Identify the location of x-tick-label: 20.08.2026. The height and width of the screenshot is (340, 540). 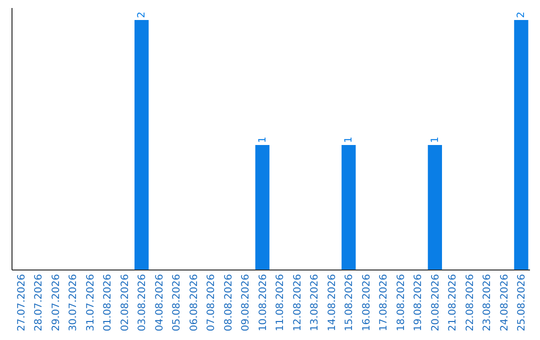
(436, 303).